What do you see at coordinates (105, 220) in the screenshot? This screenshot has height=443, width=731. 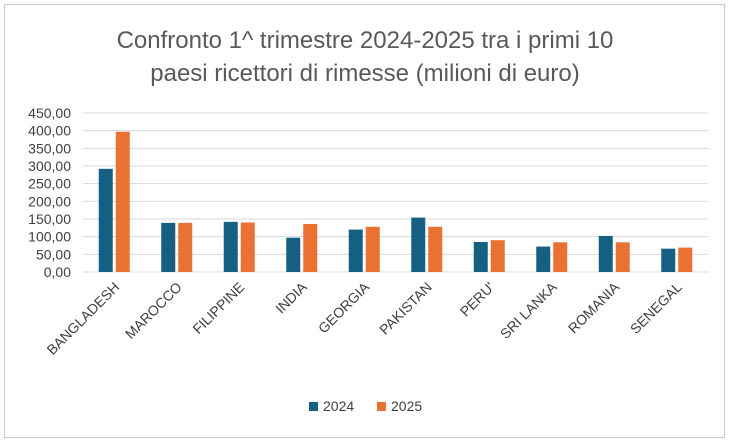 I see `bar-2024-bangladesh` at bounding box center [105, 220].